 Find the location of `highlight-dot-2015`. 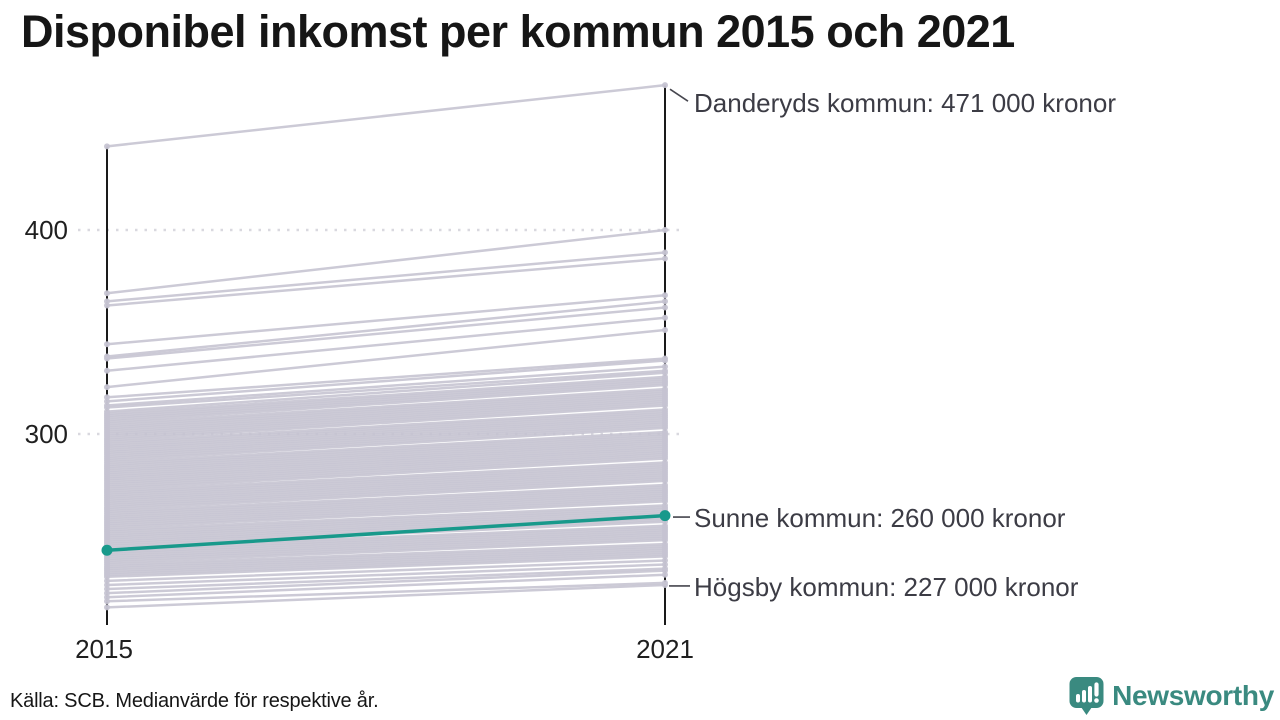

highlight-dot-2015 is located at coordinates (107, 550).